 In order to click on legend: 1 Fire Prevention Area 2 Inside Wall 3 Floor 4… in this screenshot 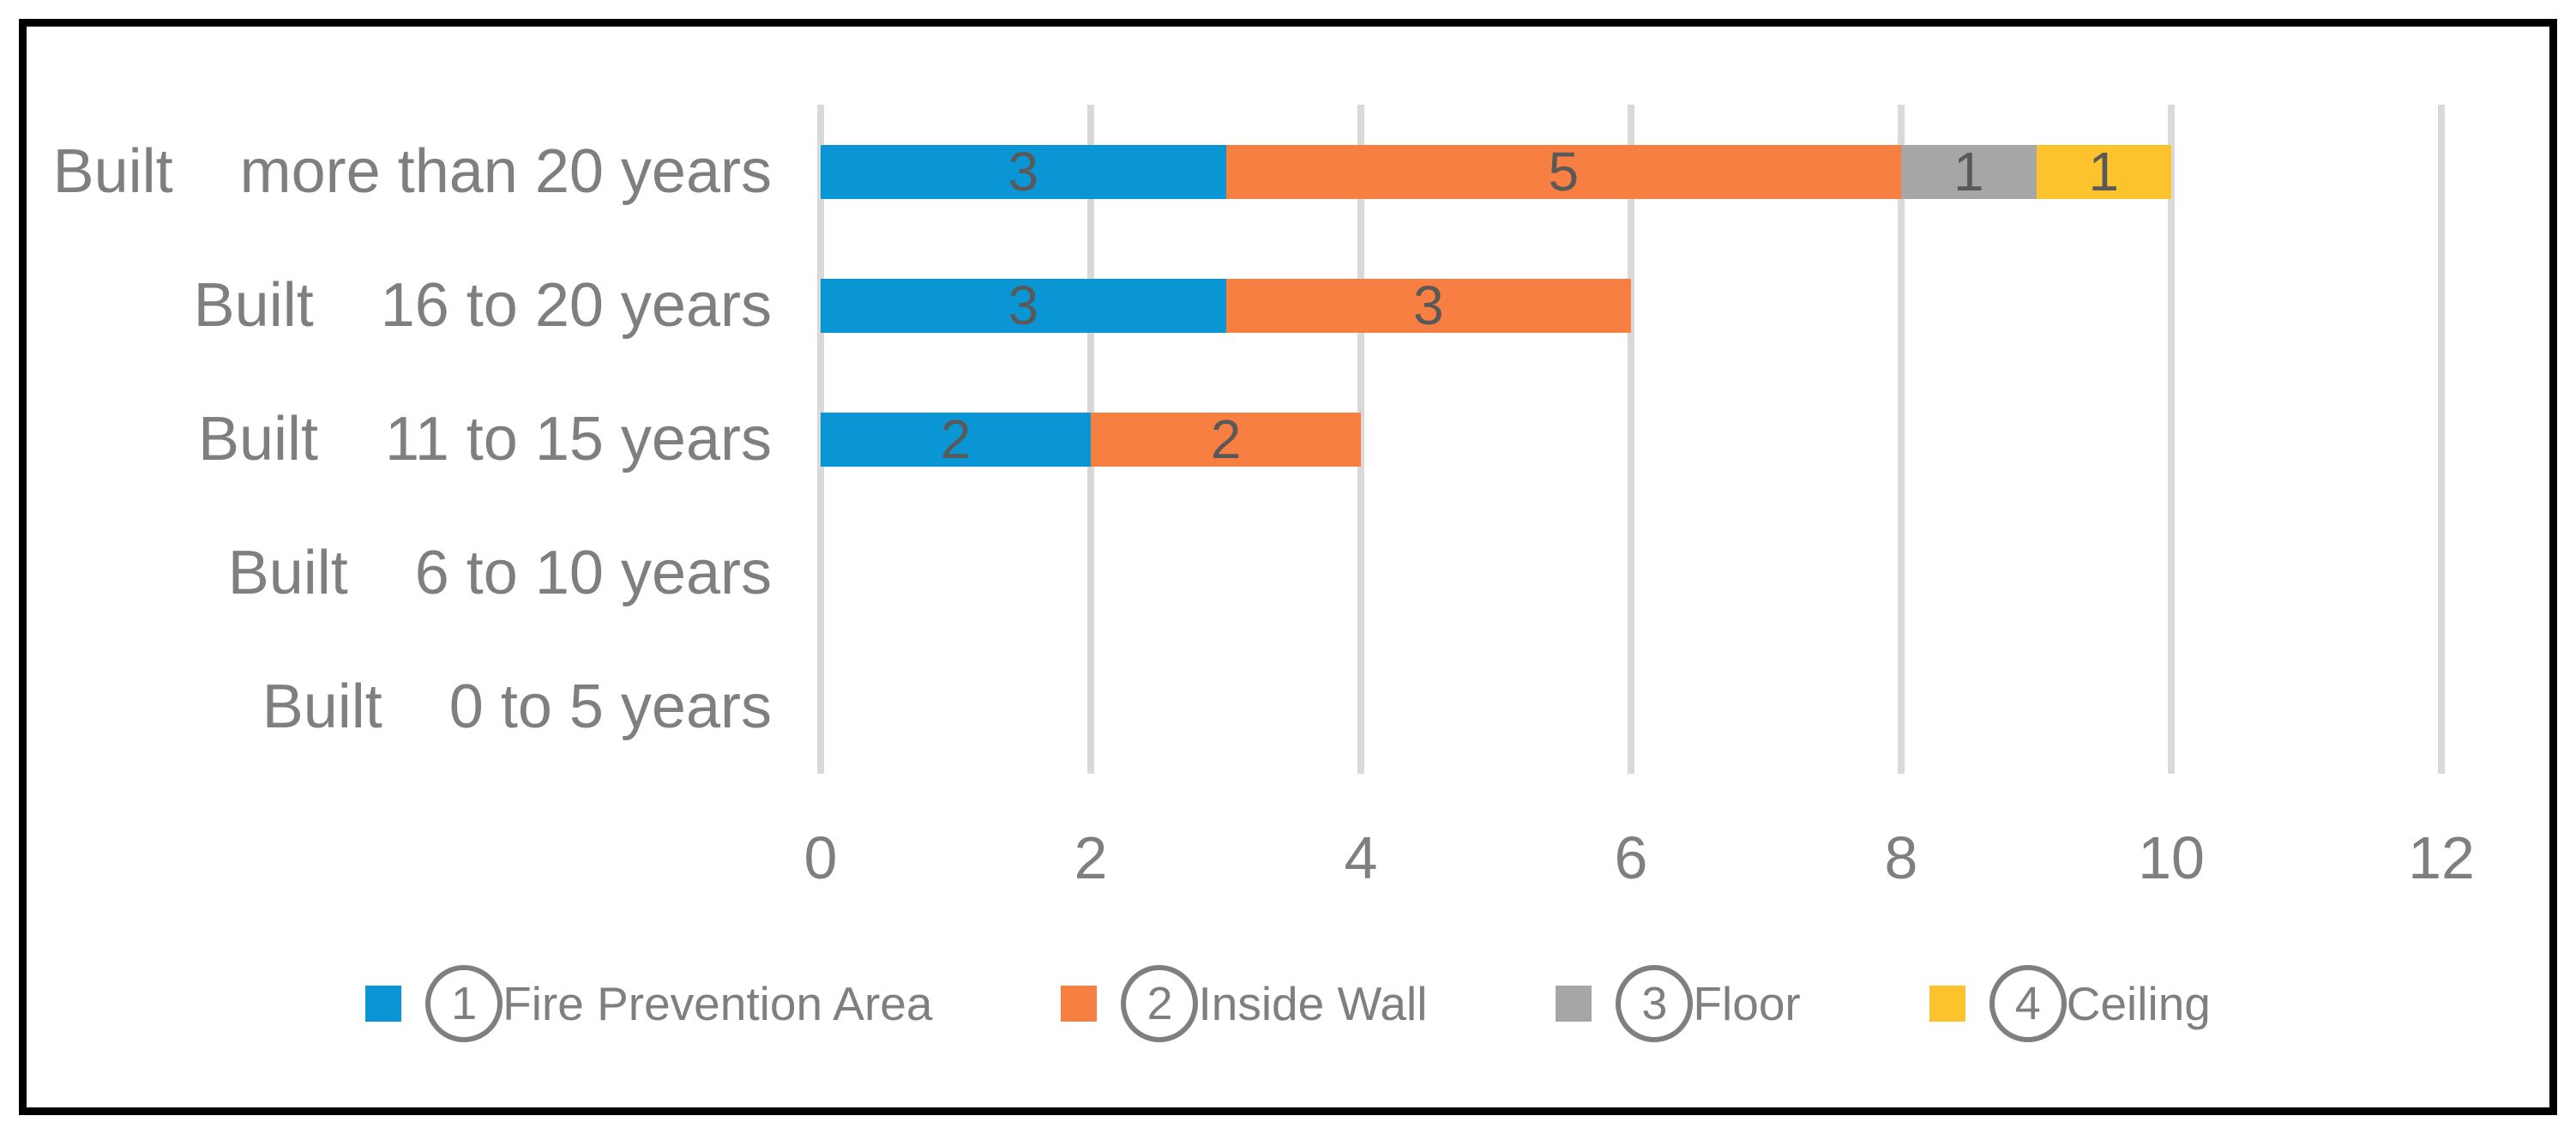, I will do `click(1288, 1004)`.